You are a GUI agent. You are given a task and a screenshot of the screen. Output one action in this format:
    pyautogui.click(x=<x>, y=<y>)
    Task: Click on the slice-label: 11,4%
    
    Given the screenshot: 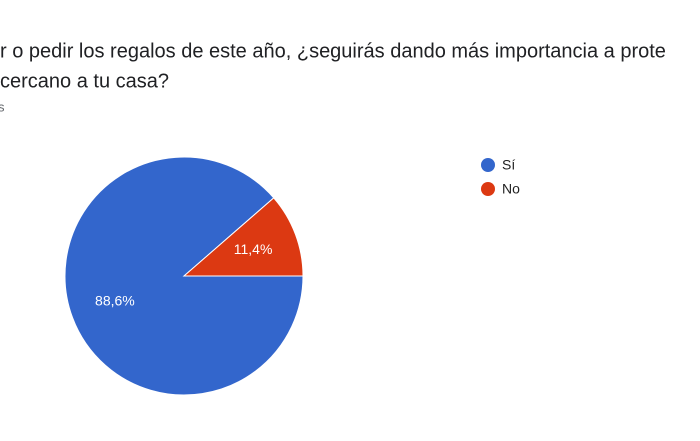 What is the action you would take?
    pyautogui.click(x=253, y=249)
    